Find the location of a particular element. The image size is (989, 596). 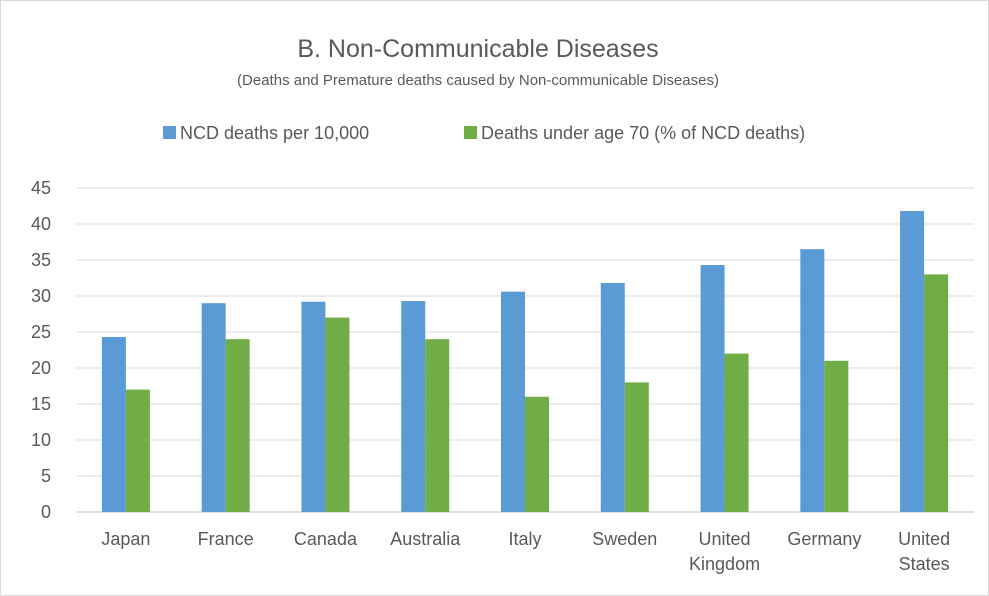

legend-swatch-ncd-deaths is located at coordinates (169, 132).